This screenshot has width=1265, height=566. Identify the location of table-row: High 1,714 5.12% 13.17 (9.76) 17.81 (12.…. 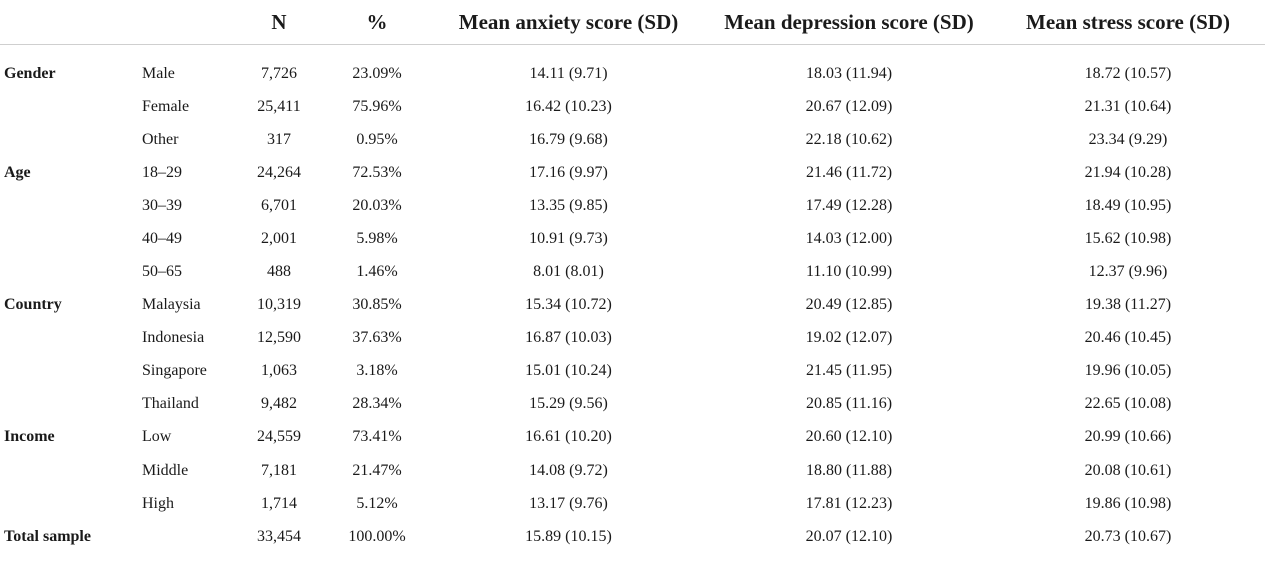
(632, 503).